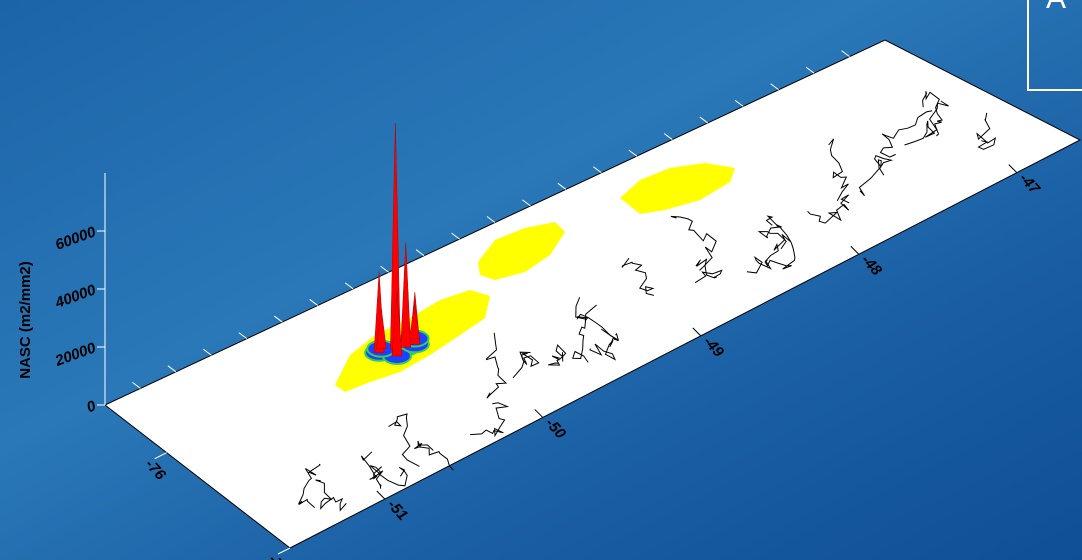  What do you see at coordinates (1056, 7) in the screenshot?
I see `panel-label: A` at bounding box center [1056, 7].